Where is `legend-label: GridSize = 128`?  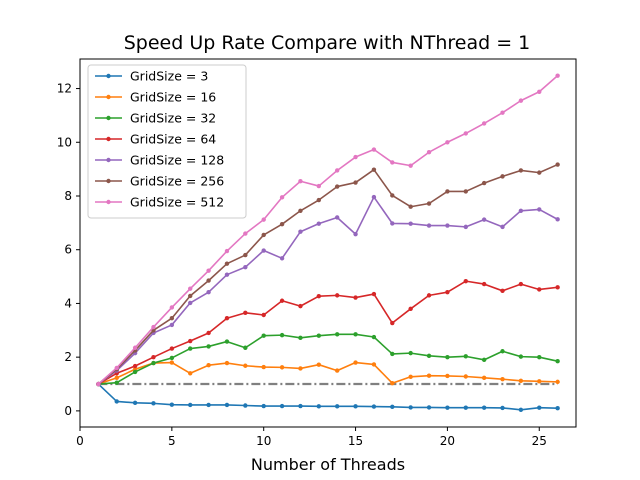 legend-label: GridSize = 128 is located at coordinates (177, 160).